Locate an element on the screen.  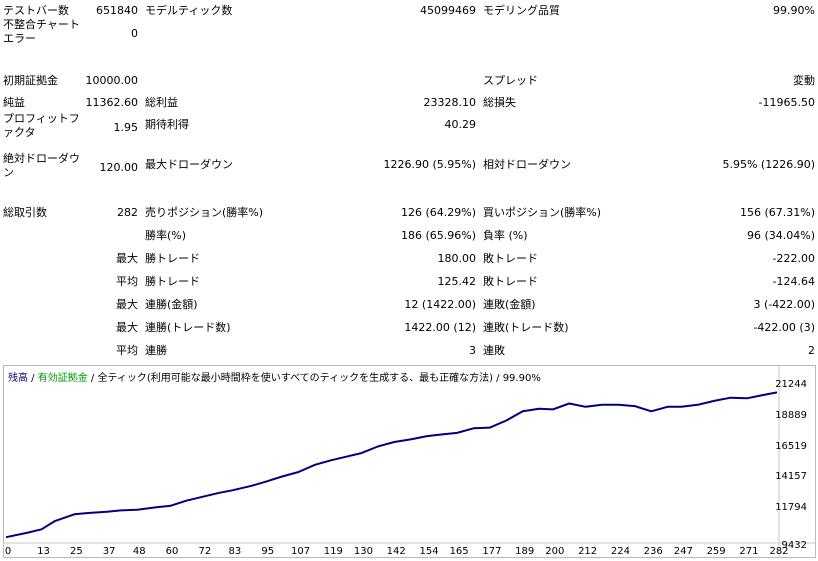
report-label2-5: 最大ドローダウン is located at coordinates (189, 164).